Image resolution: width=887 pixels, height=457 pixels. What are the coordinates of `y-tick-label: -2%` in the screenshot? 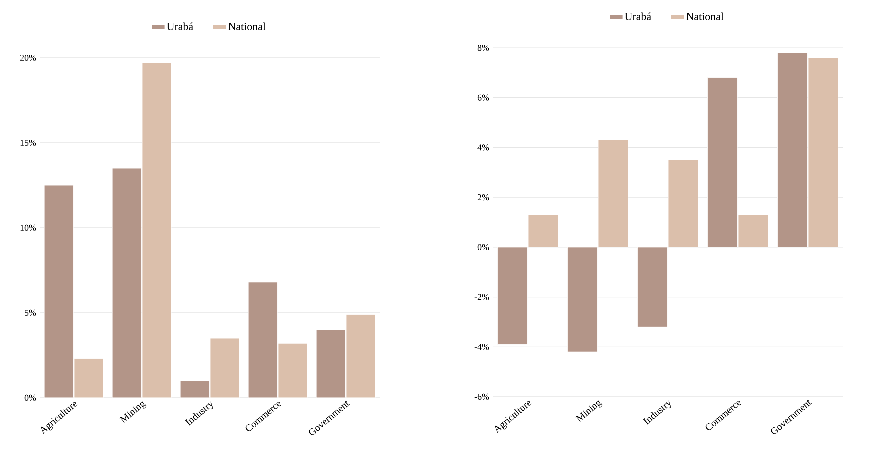 It's located at (482, 297).